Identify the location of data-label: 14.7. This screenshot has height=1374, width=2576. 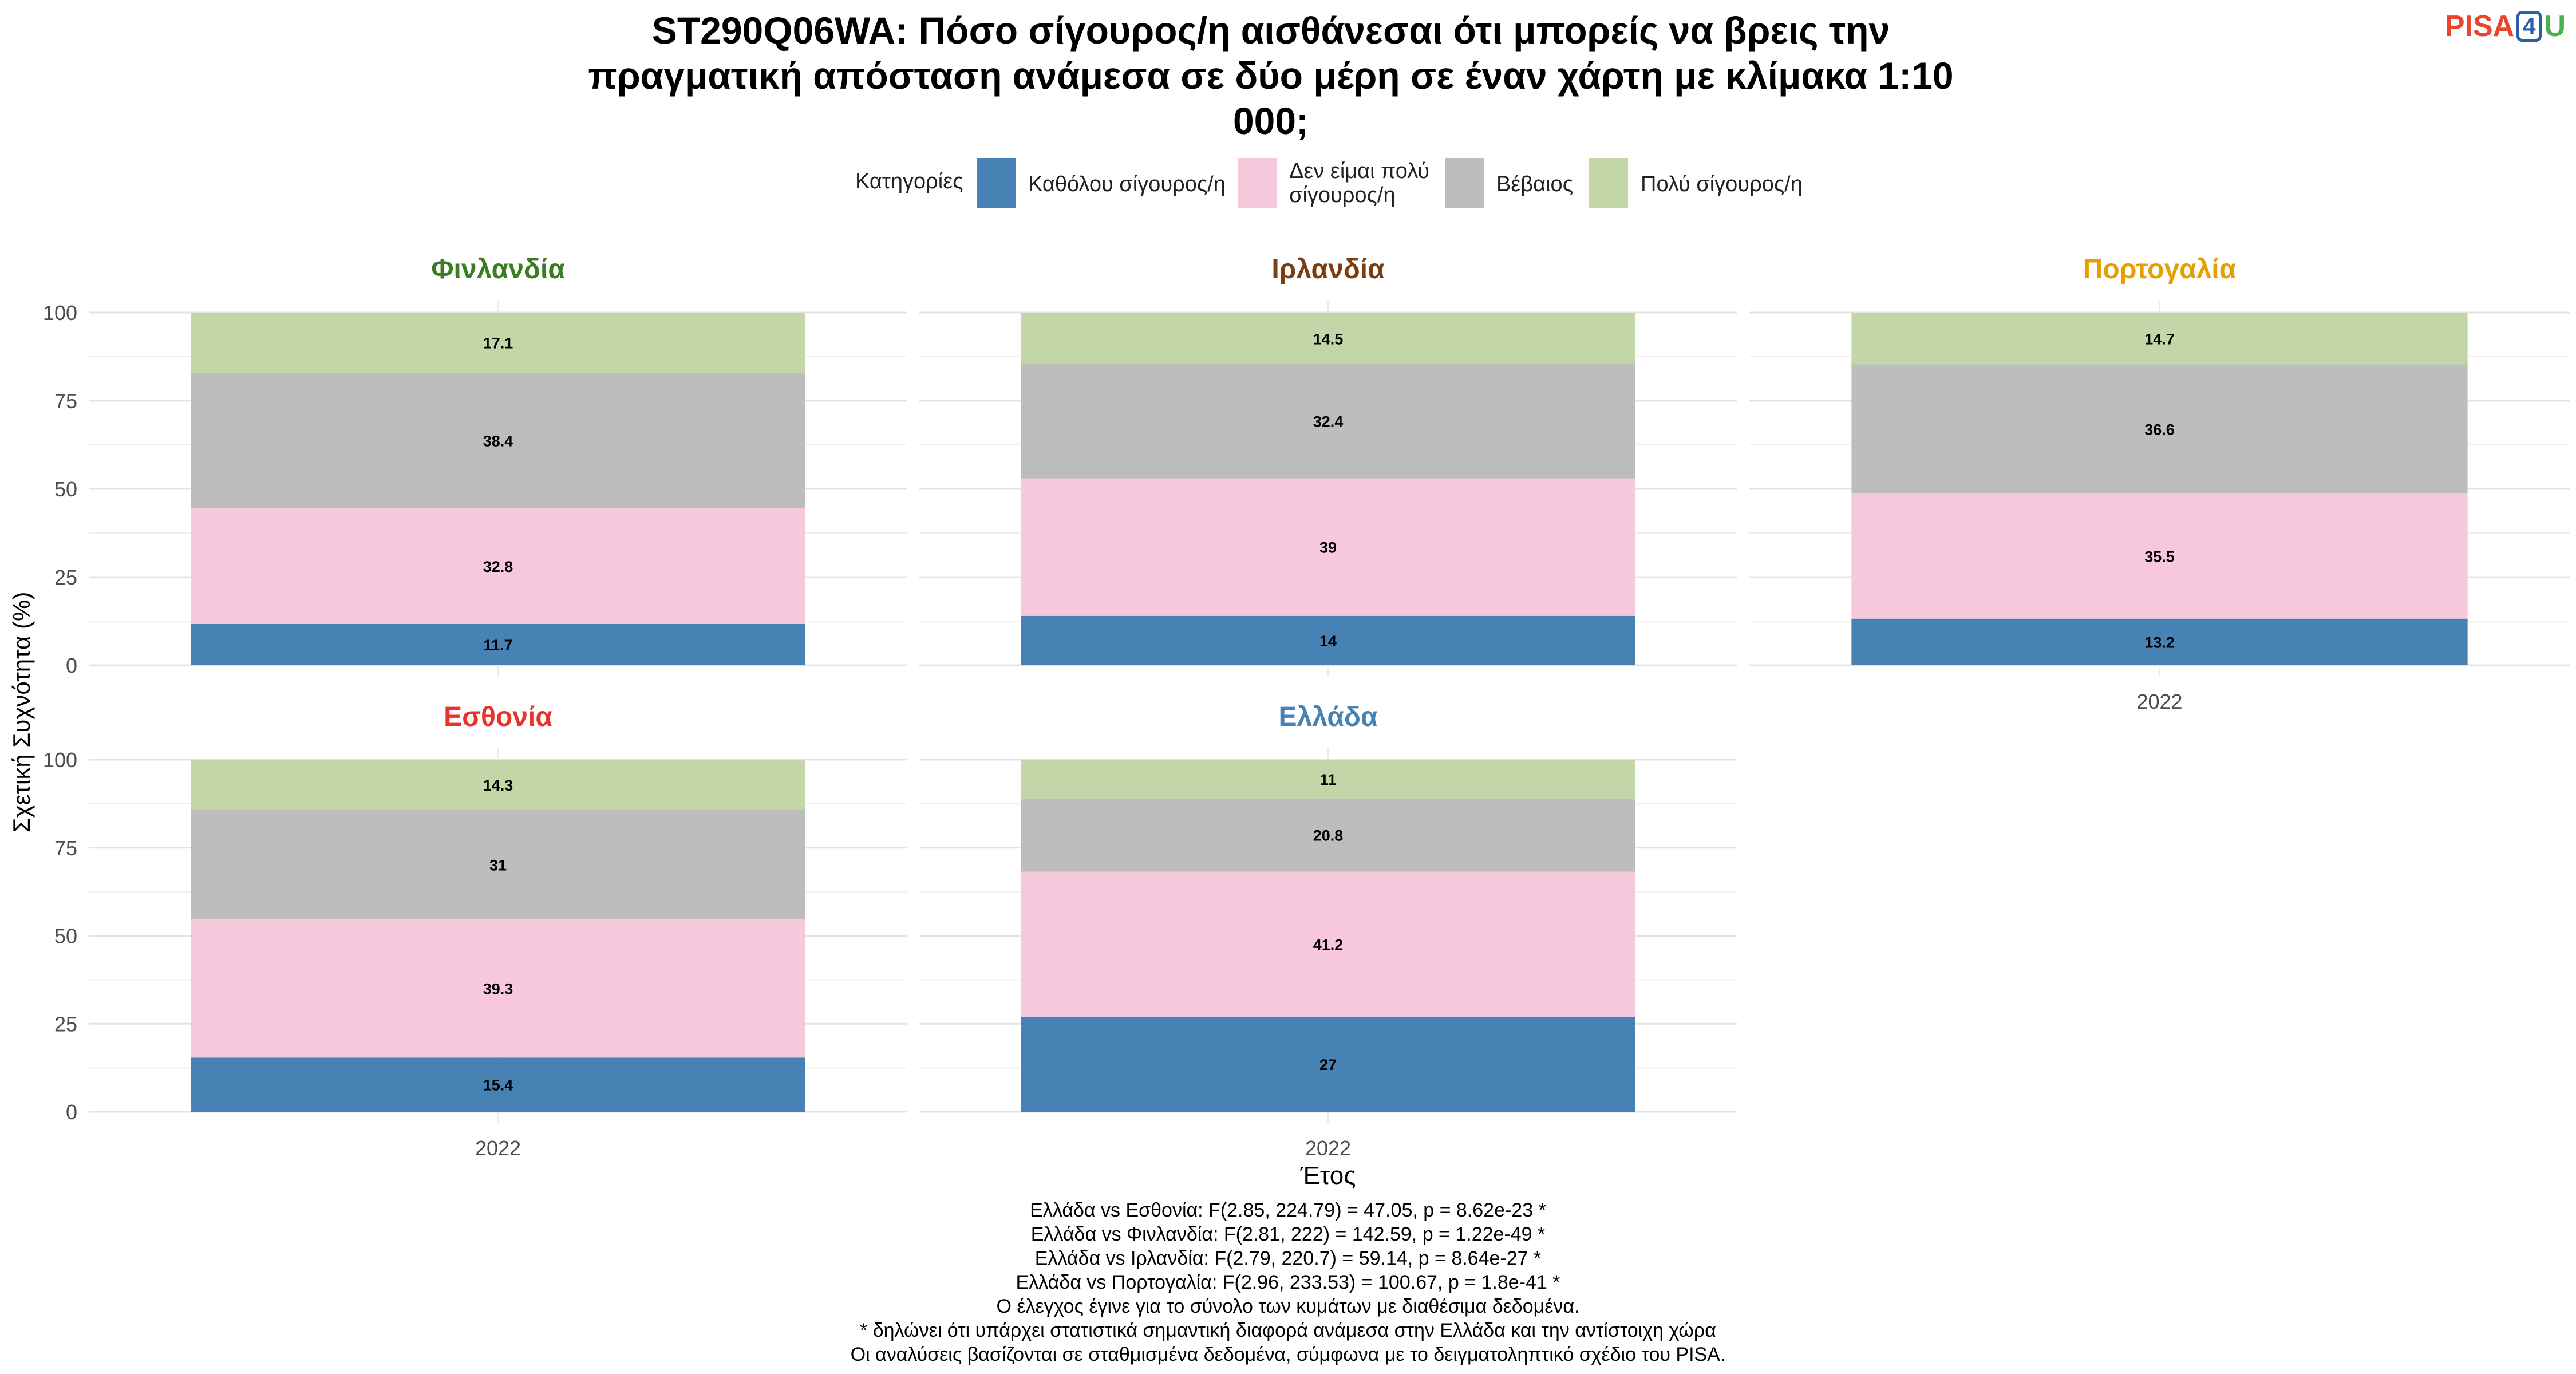
(2159, 339).